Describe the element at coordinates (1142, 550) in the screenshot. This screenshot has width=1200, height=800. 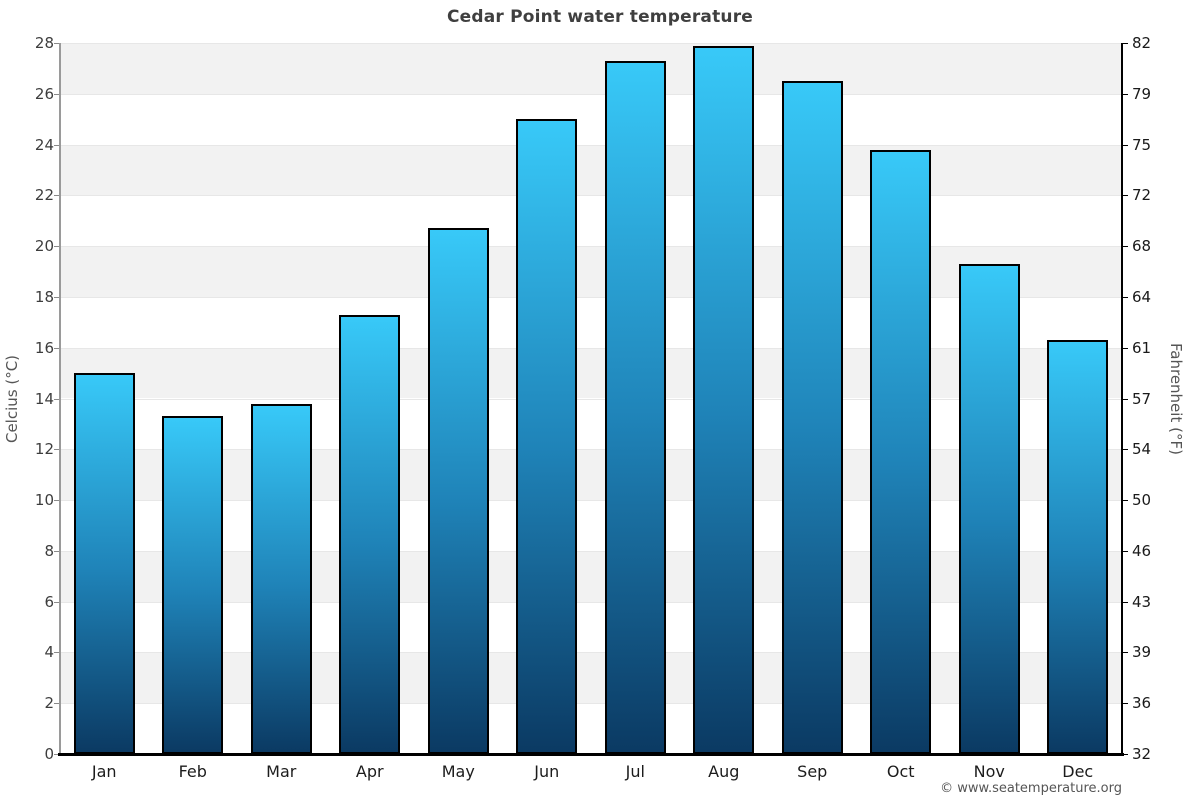
I see `y-tick-label-fahrenheit: 46` at that location.